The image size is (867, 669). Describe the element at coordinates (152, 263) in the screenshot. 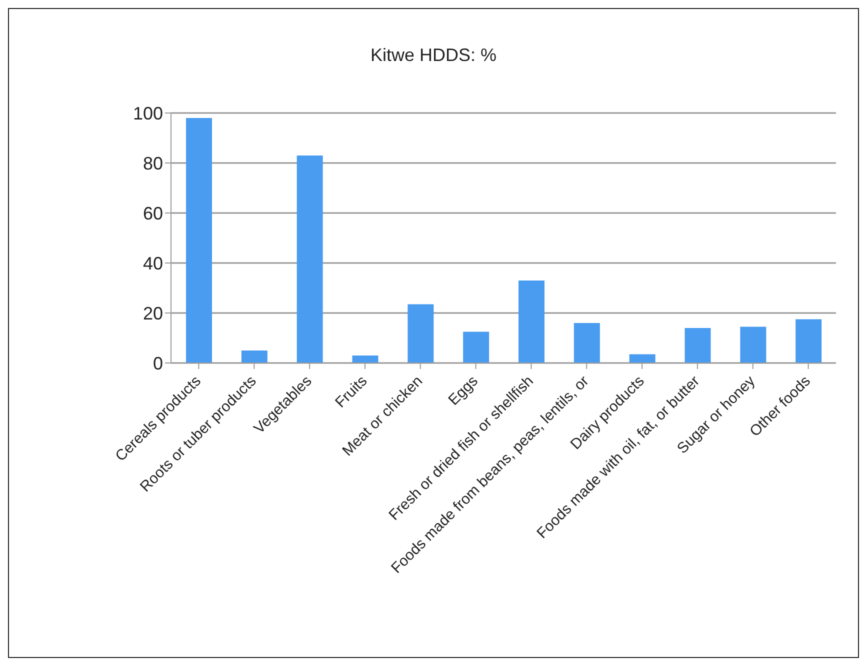

I see `y-tick-label: 40` at that location.